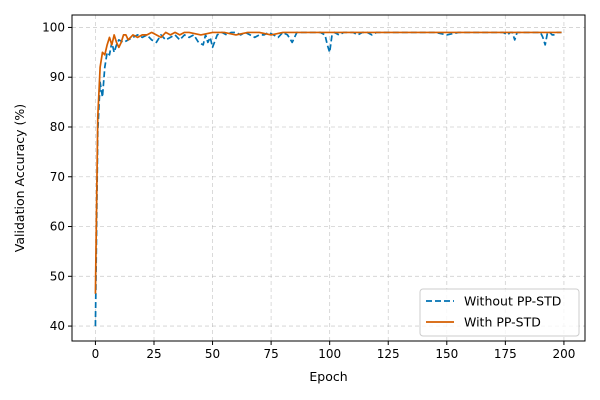 The image size is (600, 400). I want to click on x-tick-label: 200, so click(563, 354).